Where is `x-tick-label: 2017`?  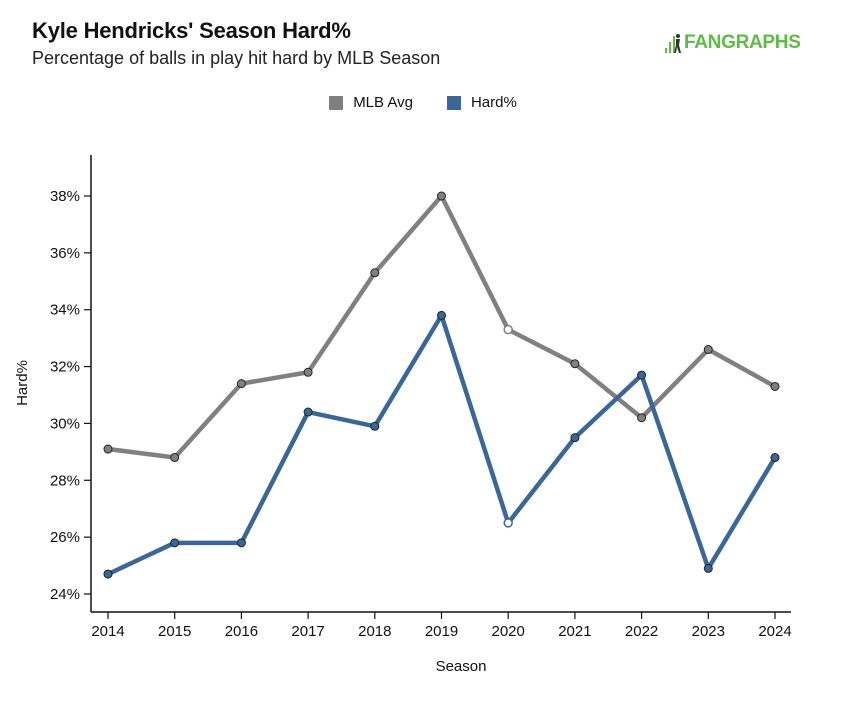
x-tick-label: 2017 is located at coordinates (307, 631).